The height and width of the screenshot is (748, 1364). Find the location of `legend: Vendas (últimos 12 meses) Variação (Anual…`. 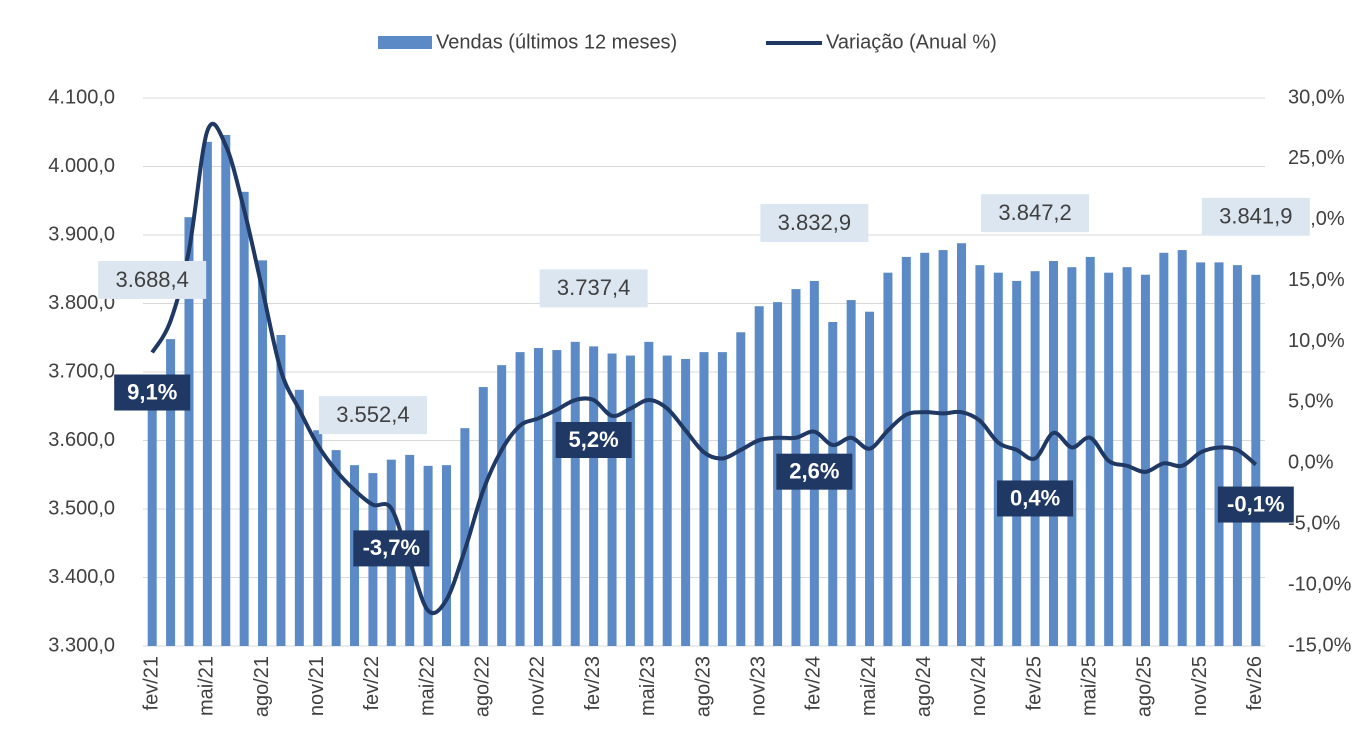

legend: Vendas (últimos 12 meses) Variação (Anual… is located at coordinates (687, 42).